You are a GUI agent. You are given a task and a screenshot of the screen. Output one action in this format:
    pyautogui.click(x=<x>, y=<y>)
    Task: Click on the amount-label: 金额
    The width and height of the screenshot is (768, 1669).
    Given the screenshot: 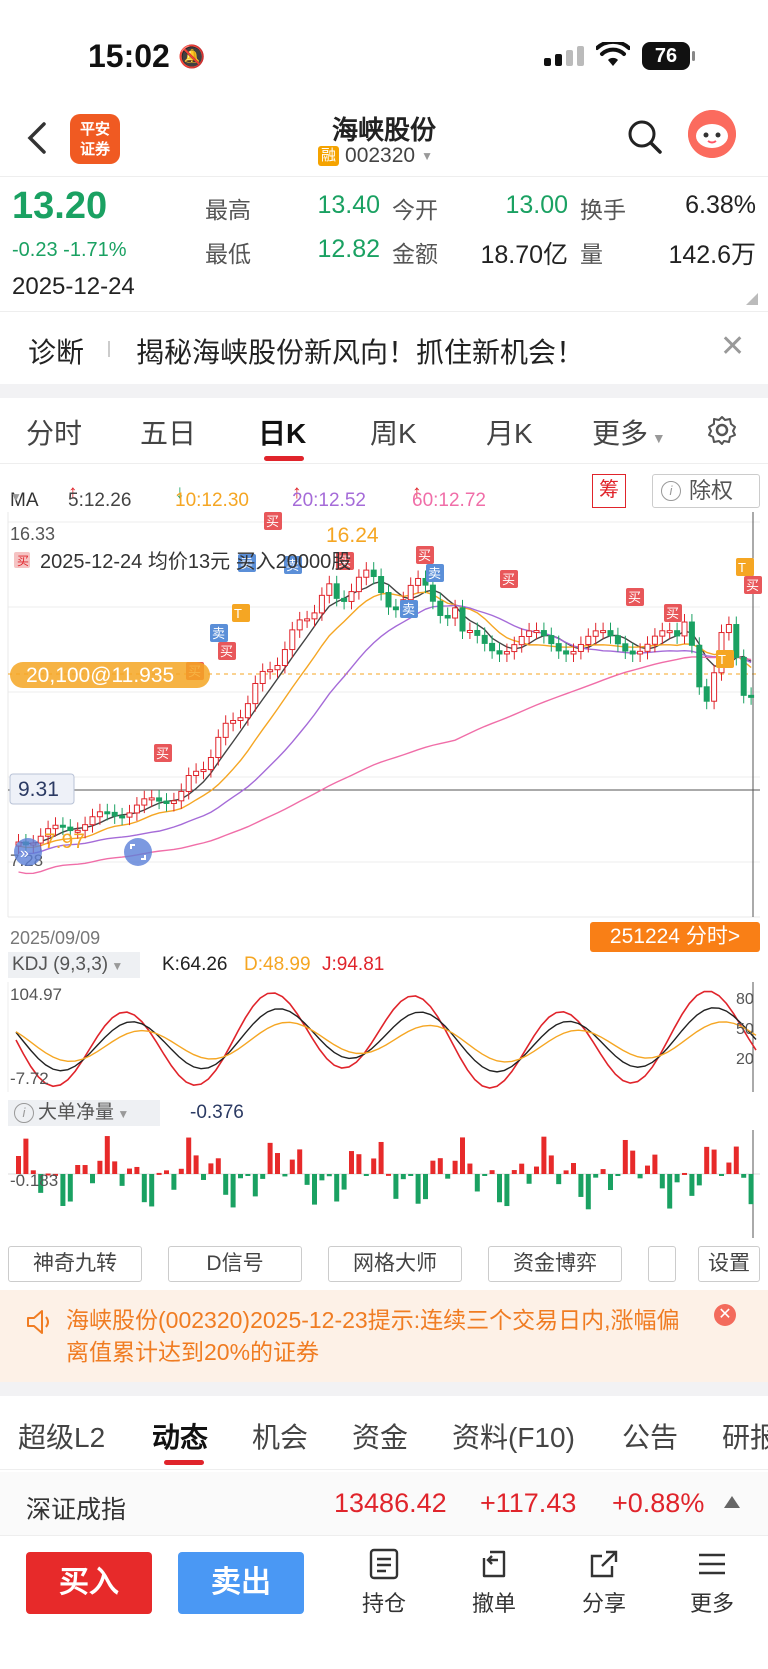 What is the action you would take?
    pyautogui.click(x=415, y=254)
    